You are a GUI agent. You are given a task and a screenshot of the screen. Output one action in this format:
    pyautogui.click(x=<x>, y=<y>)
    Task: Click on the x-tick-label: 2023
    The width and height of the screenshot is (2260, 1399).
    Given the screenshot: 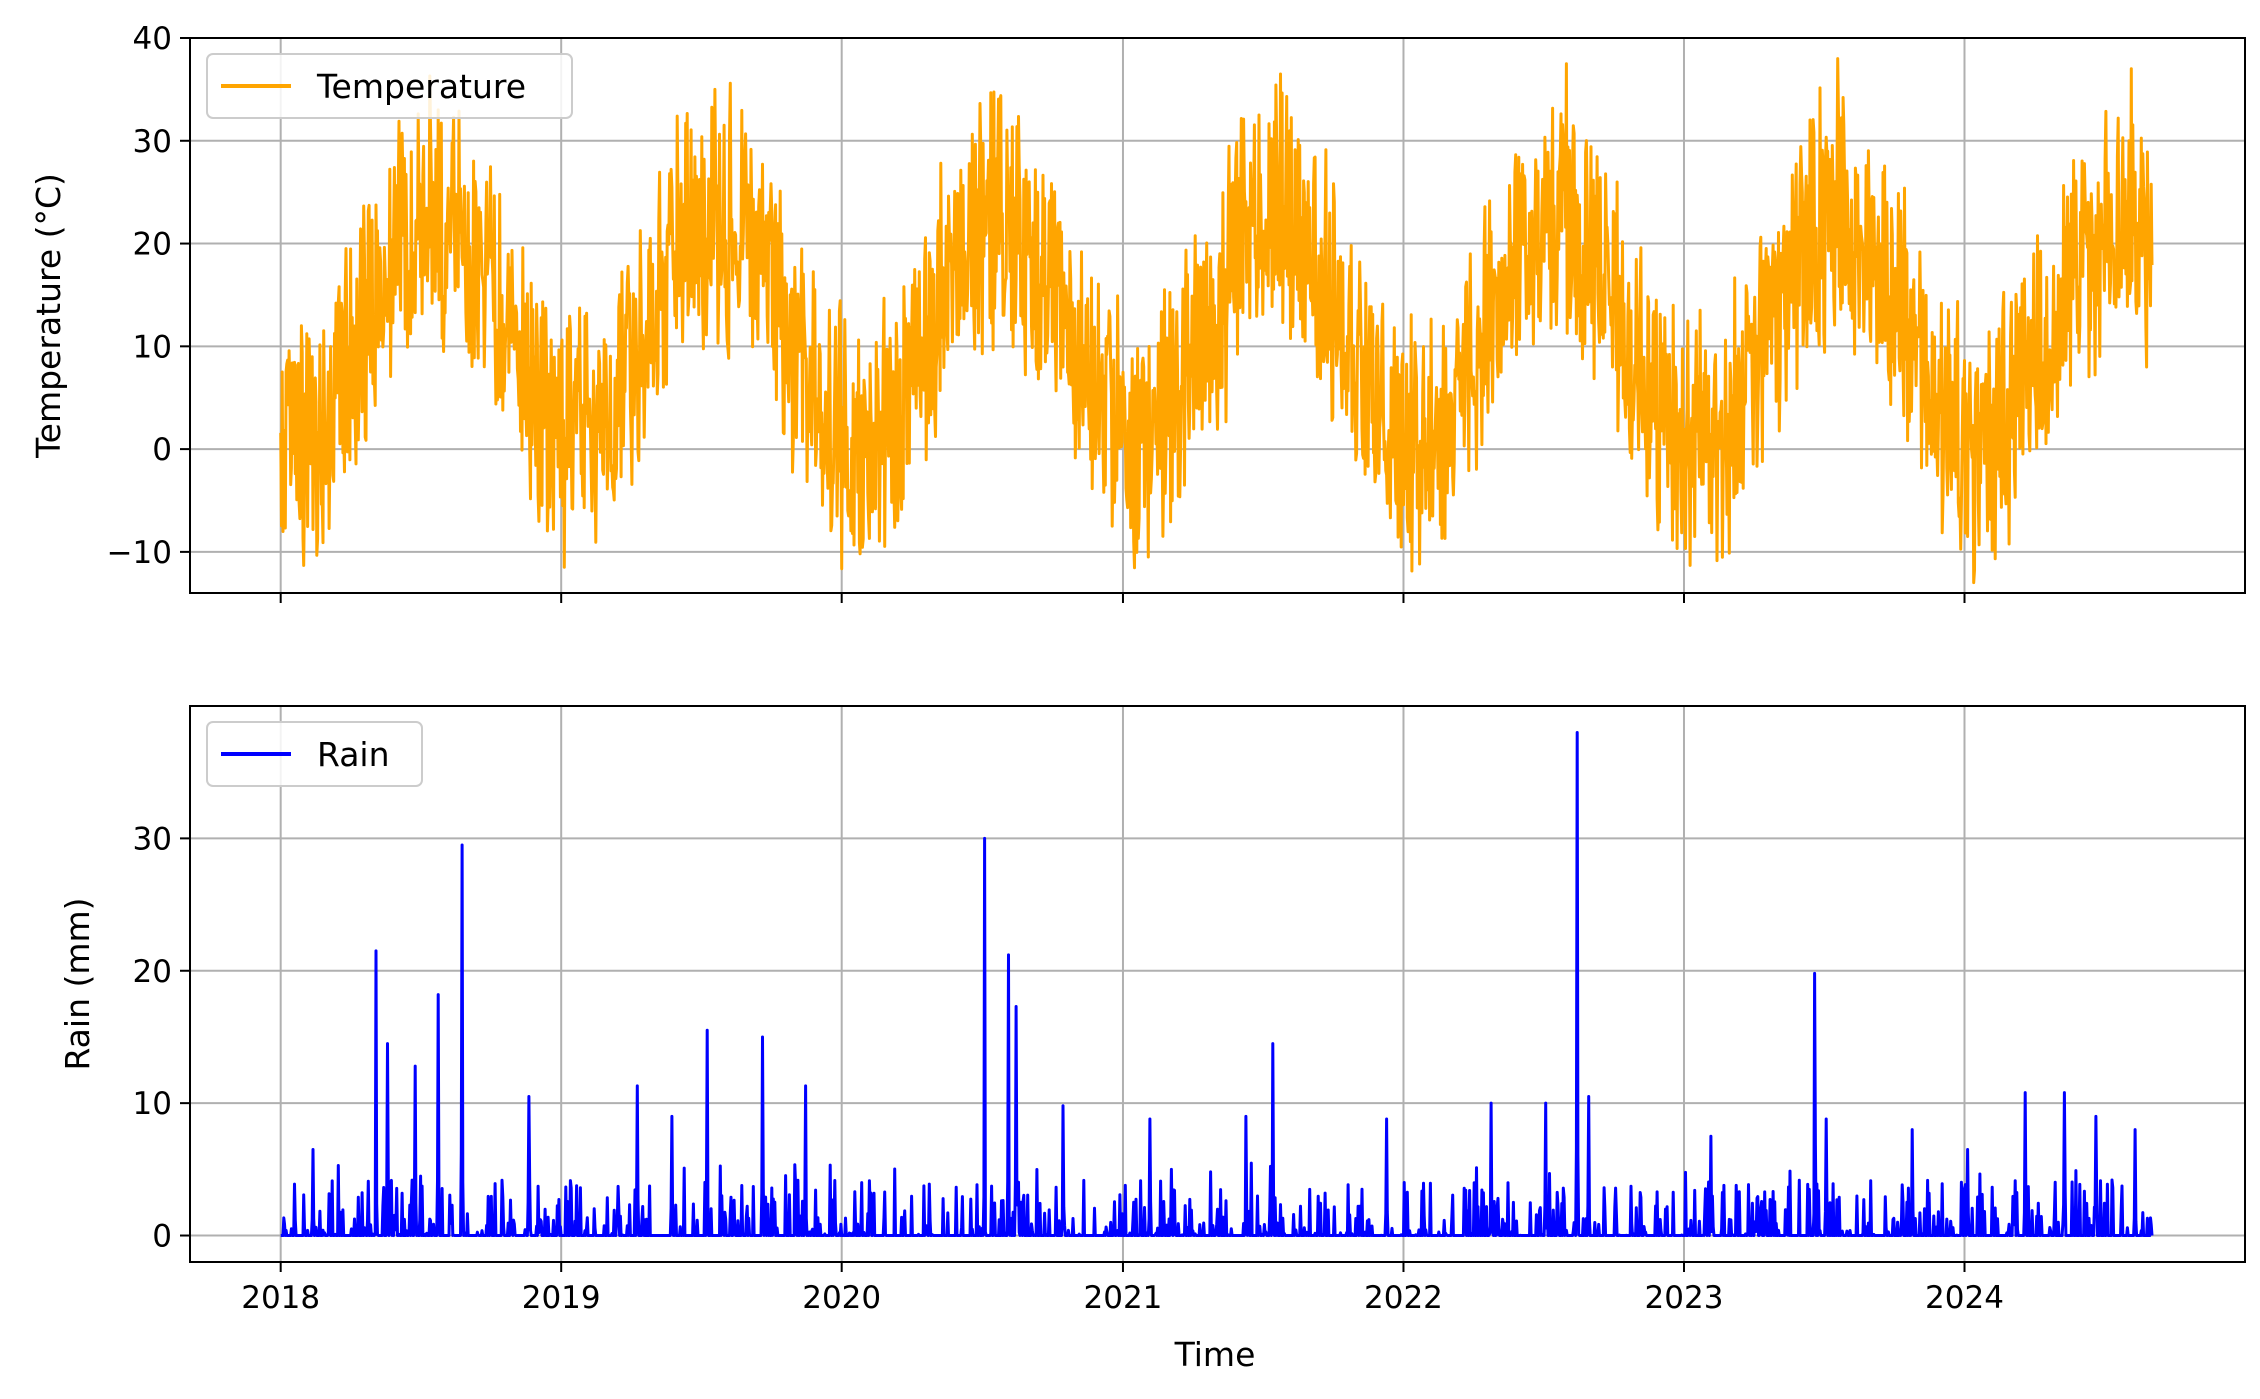 What is the action you would take?
    pyautogui.click(x=1684, y=1298)
    